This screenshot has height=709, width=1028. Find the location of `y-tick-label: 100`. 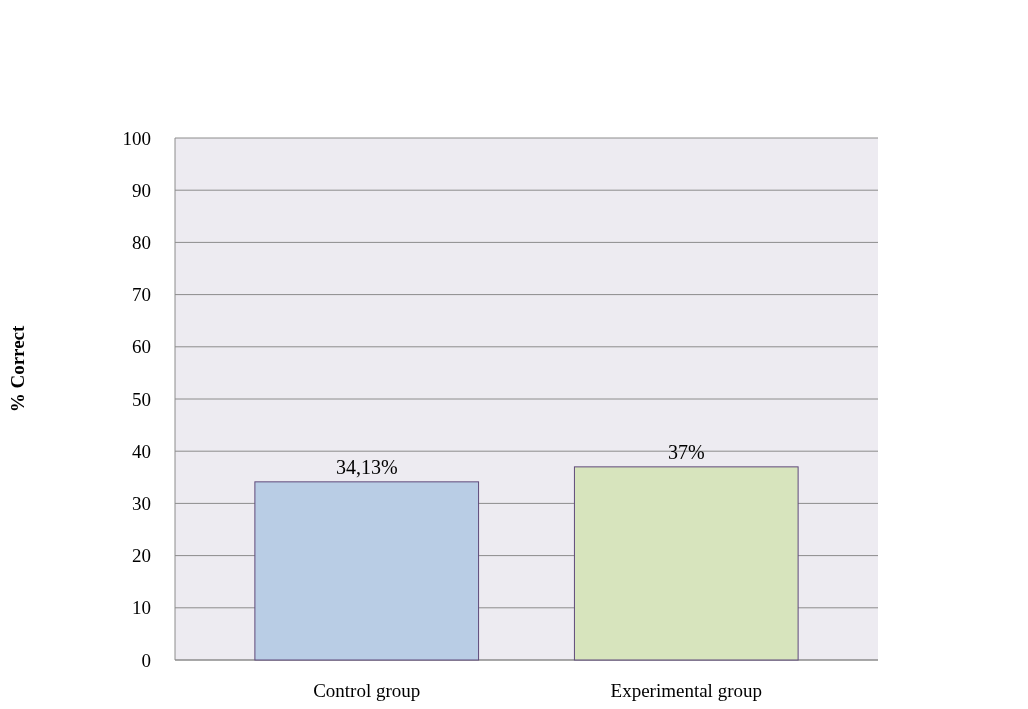

y-tick-label: 100 is located at coordinates (136, 138).